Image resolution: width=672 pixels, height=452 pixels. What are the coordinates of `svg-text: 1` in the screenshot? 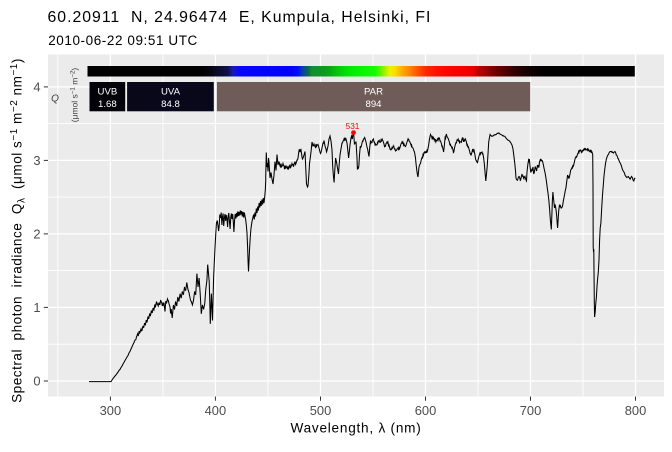 It's located at (36, 307).